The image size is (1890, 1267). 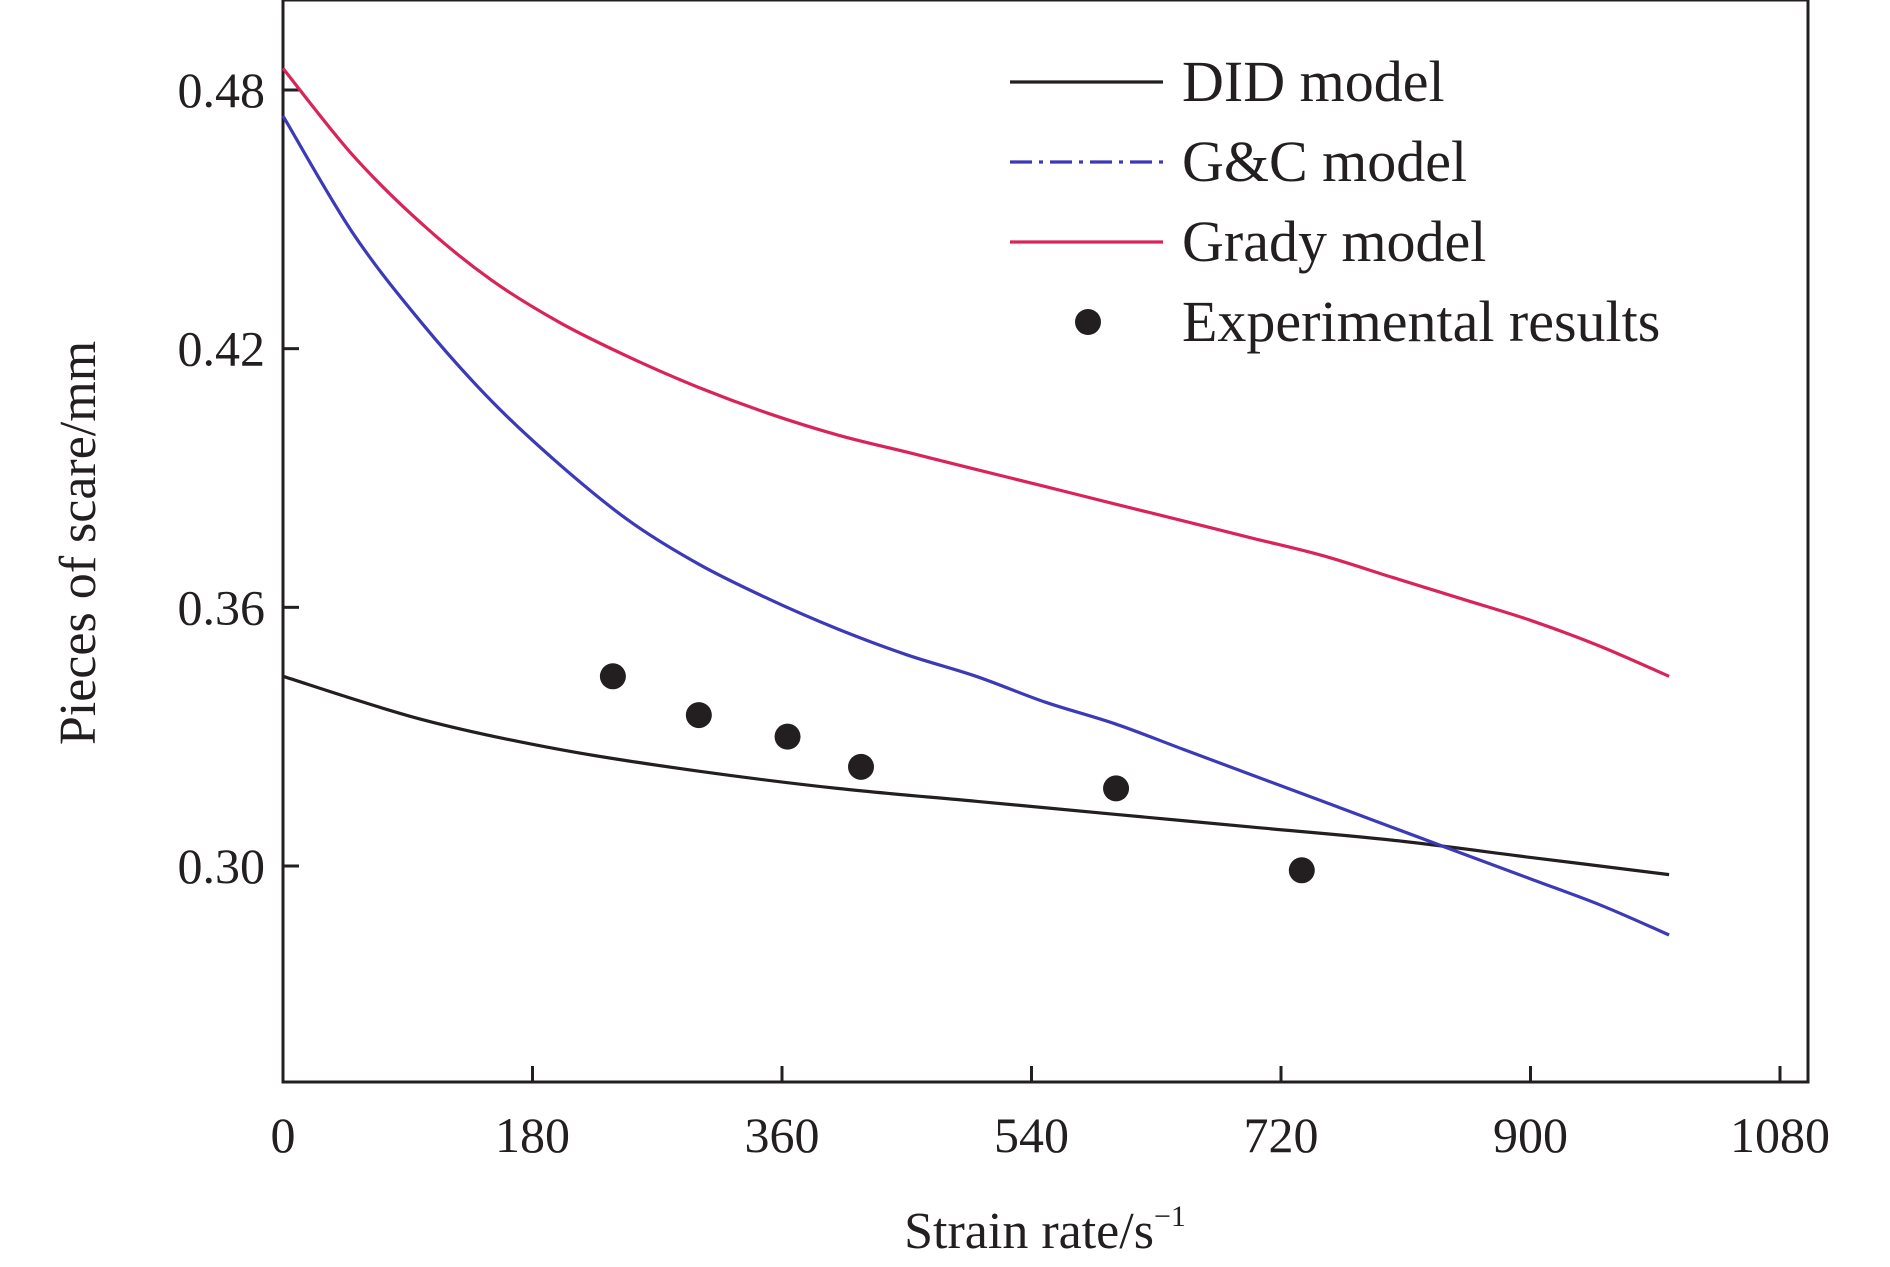 I want to click on experimental-results-legend-swatch, so click(x=1088, y=322).